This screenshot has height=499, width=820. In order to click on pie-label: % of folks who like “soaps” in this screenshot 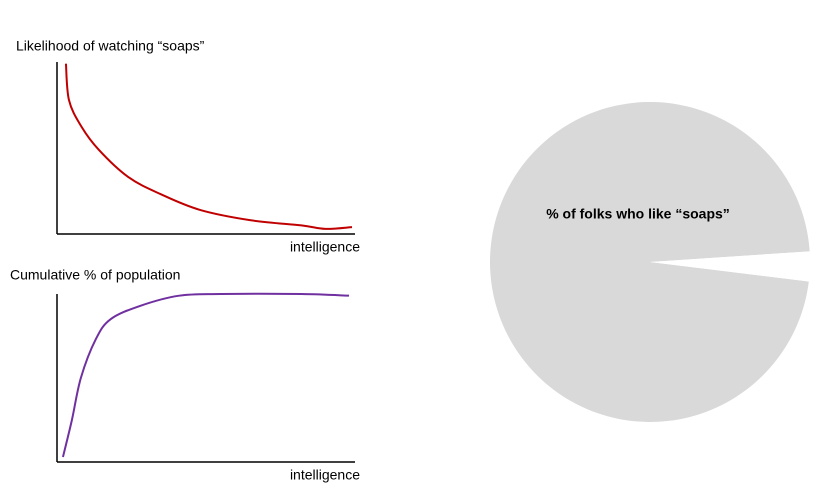, I will do `click(638, 214)`.